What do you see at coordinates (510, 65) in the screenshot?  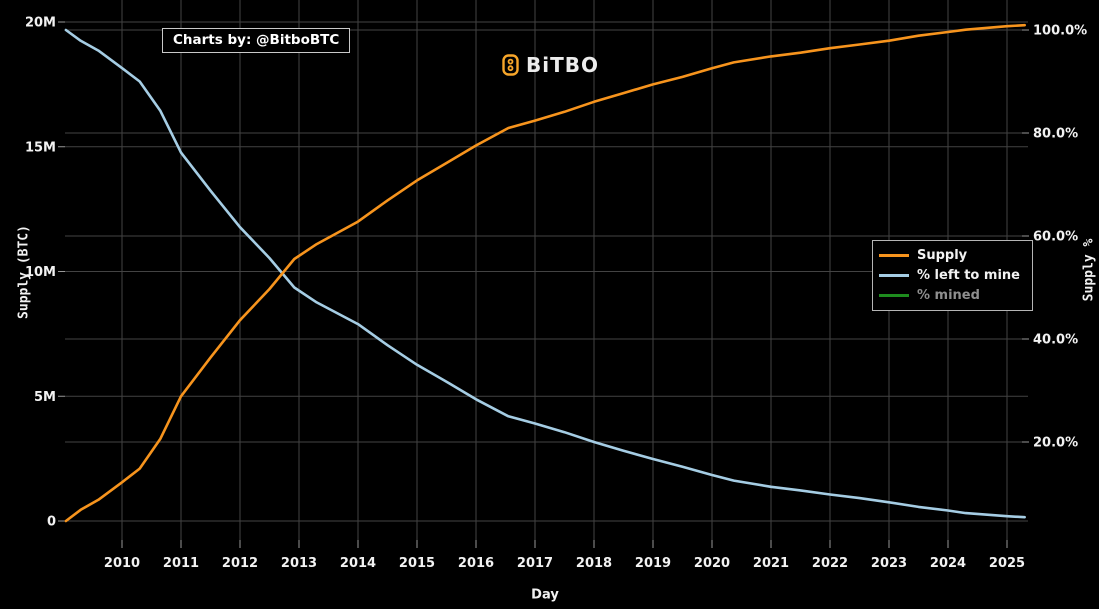 I see `bitcoin-icon` at bounding box center [510, 65].